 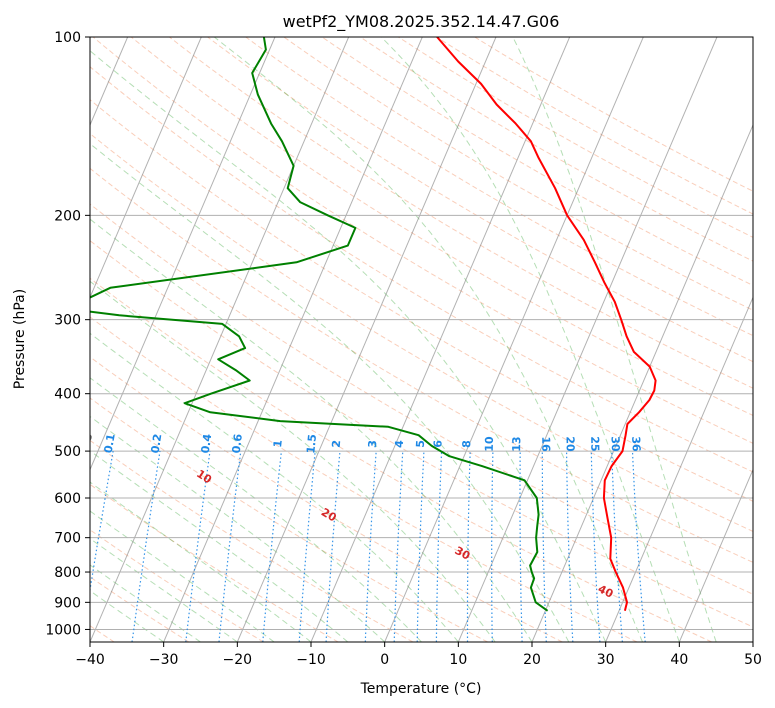 I want to click on x-tick-label: −30, so click(x=164, y=660).